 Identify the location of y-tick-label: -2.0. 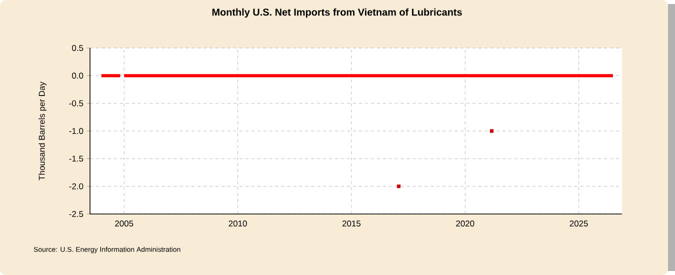
(76, 186).